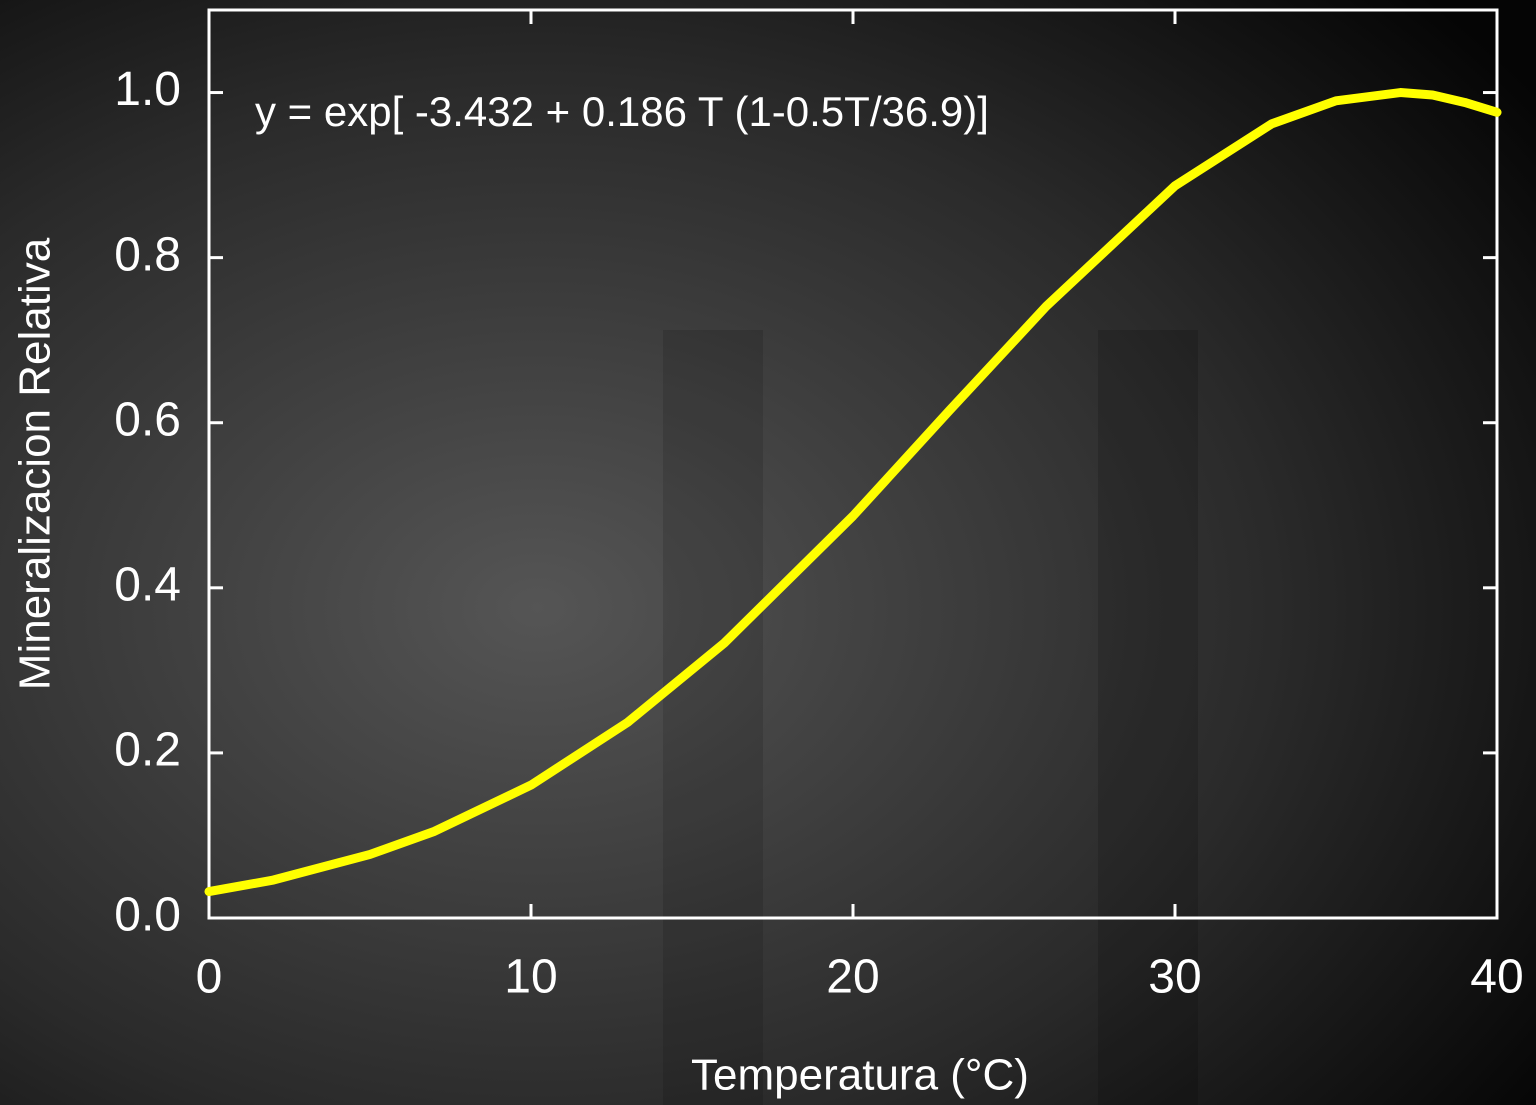 Image resolution: width=1536 pixels, height=1105 pixels. What do you see at coordinates (147, 584) in the screenshot?
I see `y-tick-label: 0.4` at bounding box center [147, 584].